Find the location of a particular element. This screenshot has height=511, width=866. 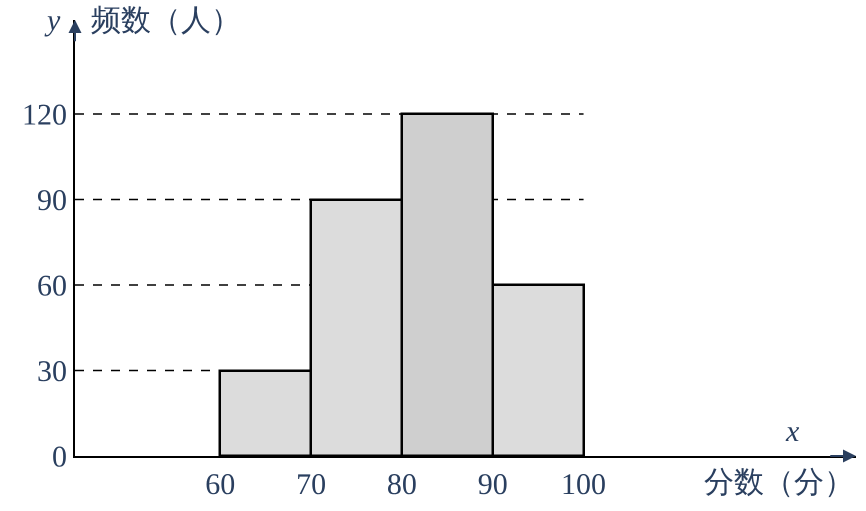

y-tick-label: 120 is located at coordinates (44, 115).